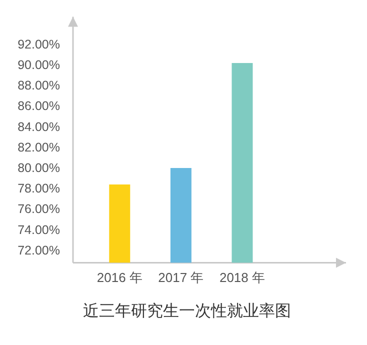 This screenshot has height=345, width=367. What do you see at coordinates (39, 65) in the screenshot?
I see `y-tick-label: 90.00%` at bounding box center [39, 65].